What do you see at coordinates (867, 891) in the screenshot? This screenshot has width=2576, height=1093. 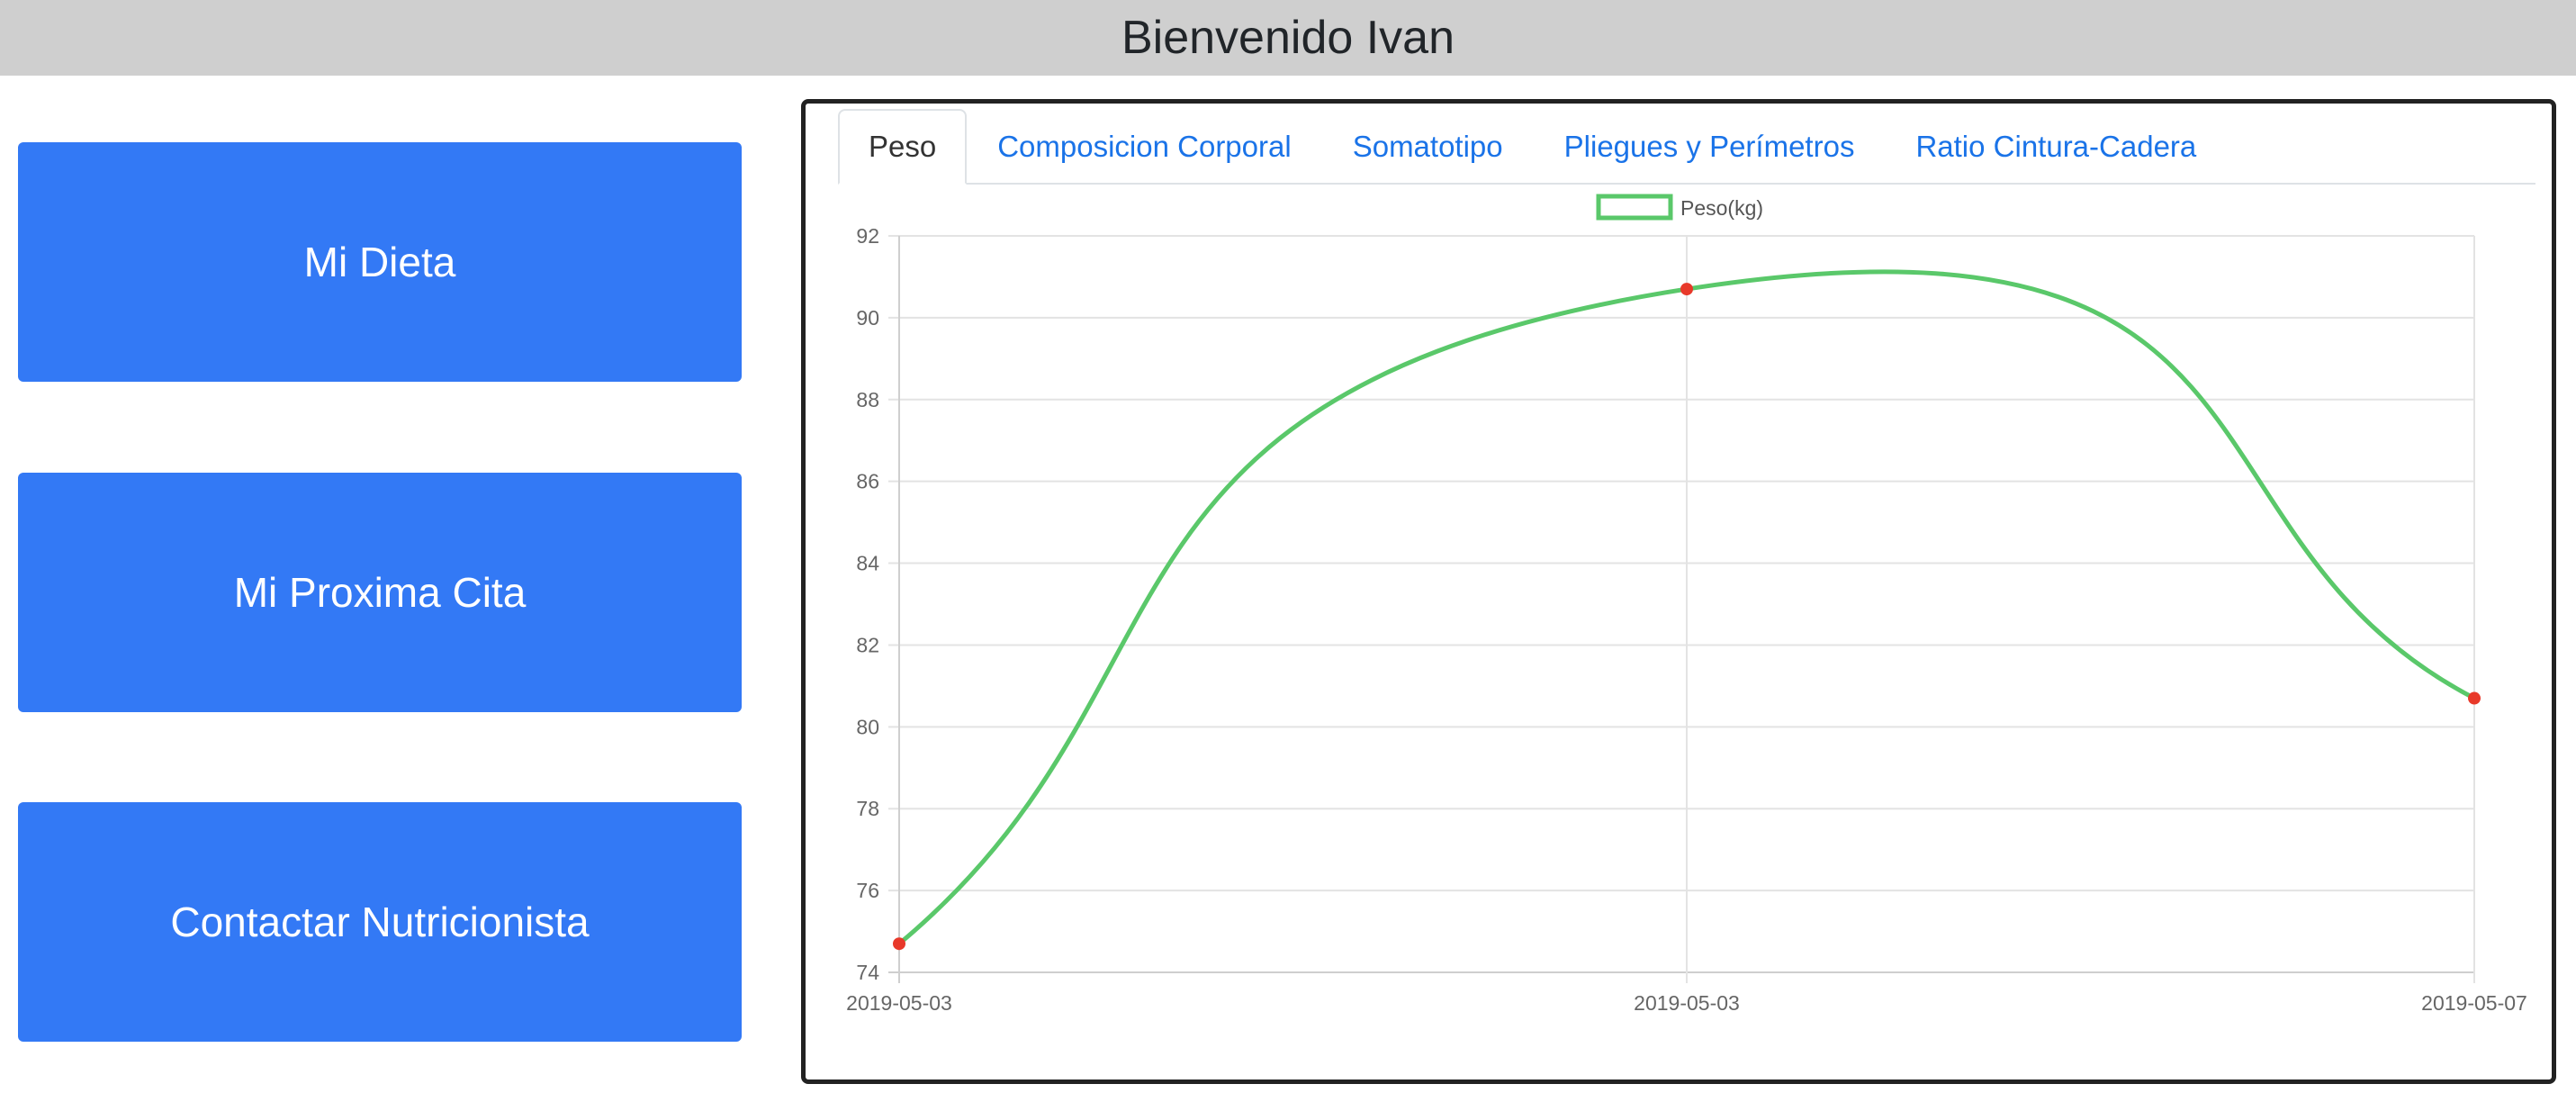 I see `y-tick-label: 76` at bounding box center [867, 891].